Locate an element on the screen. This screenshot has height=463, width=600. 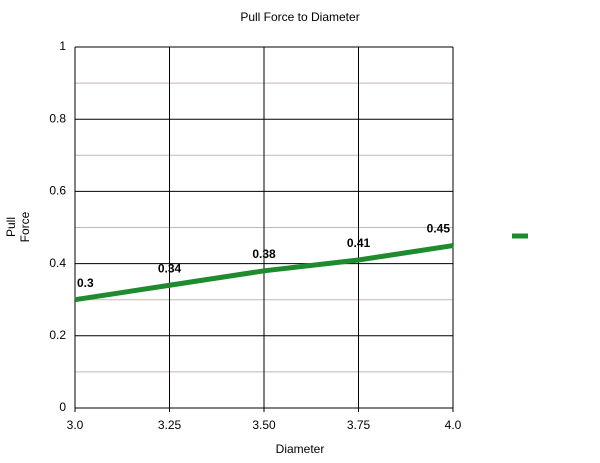
y-axis-label: Pull Force is located at coordinates (18, 227).